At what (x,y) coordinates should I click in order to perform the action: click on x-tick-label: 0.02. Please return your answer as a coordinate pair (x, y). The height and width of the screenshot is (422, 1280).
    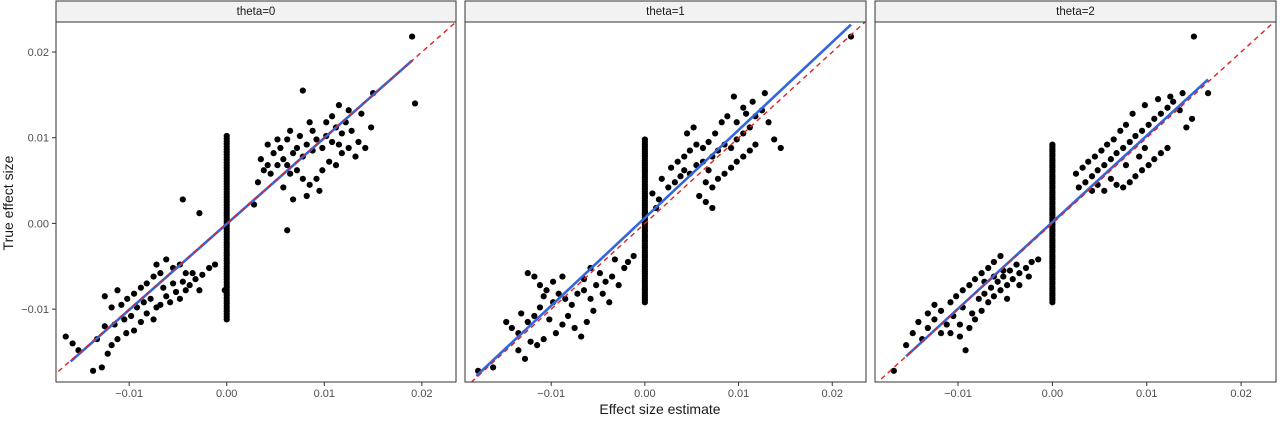
    Looking at the image, I should click on (1240, 394).